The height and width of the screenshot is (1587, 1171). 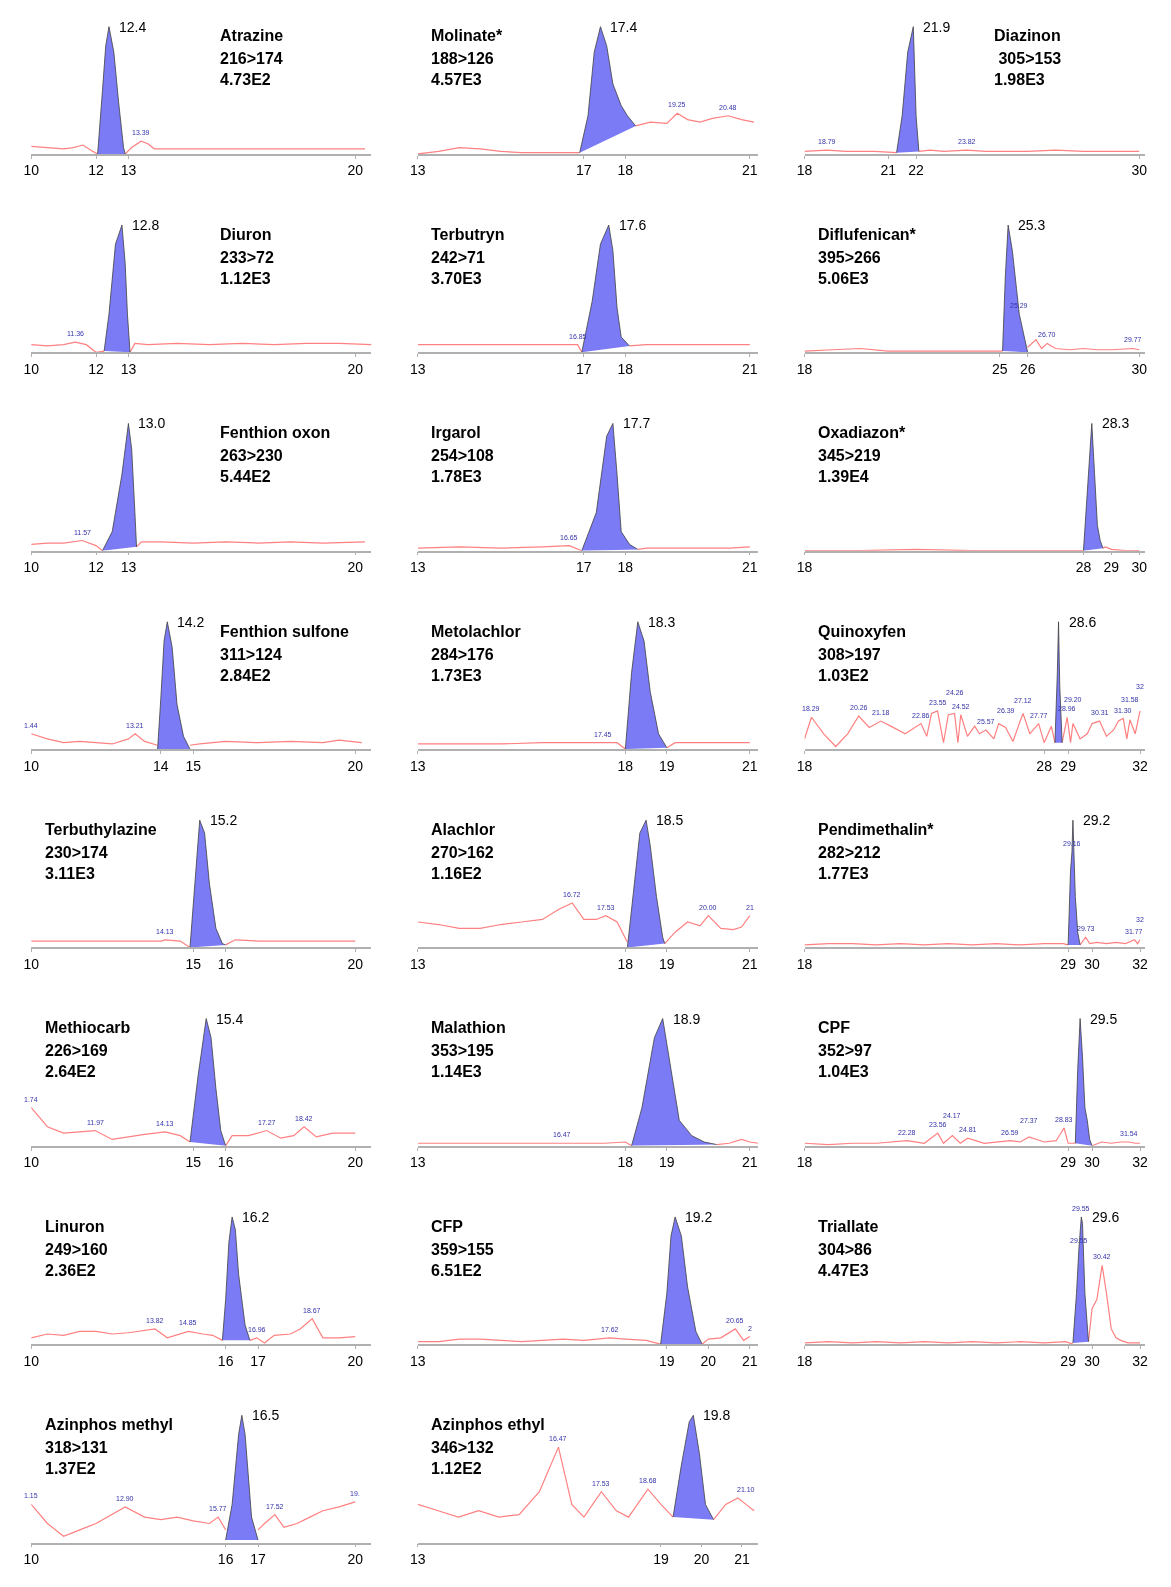 I want to click on annotation: 12.4, so click(x=133, y=27).